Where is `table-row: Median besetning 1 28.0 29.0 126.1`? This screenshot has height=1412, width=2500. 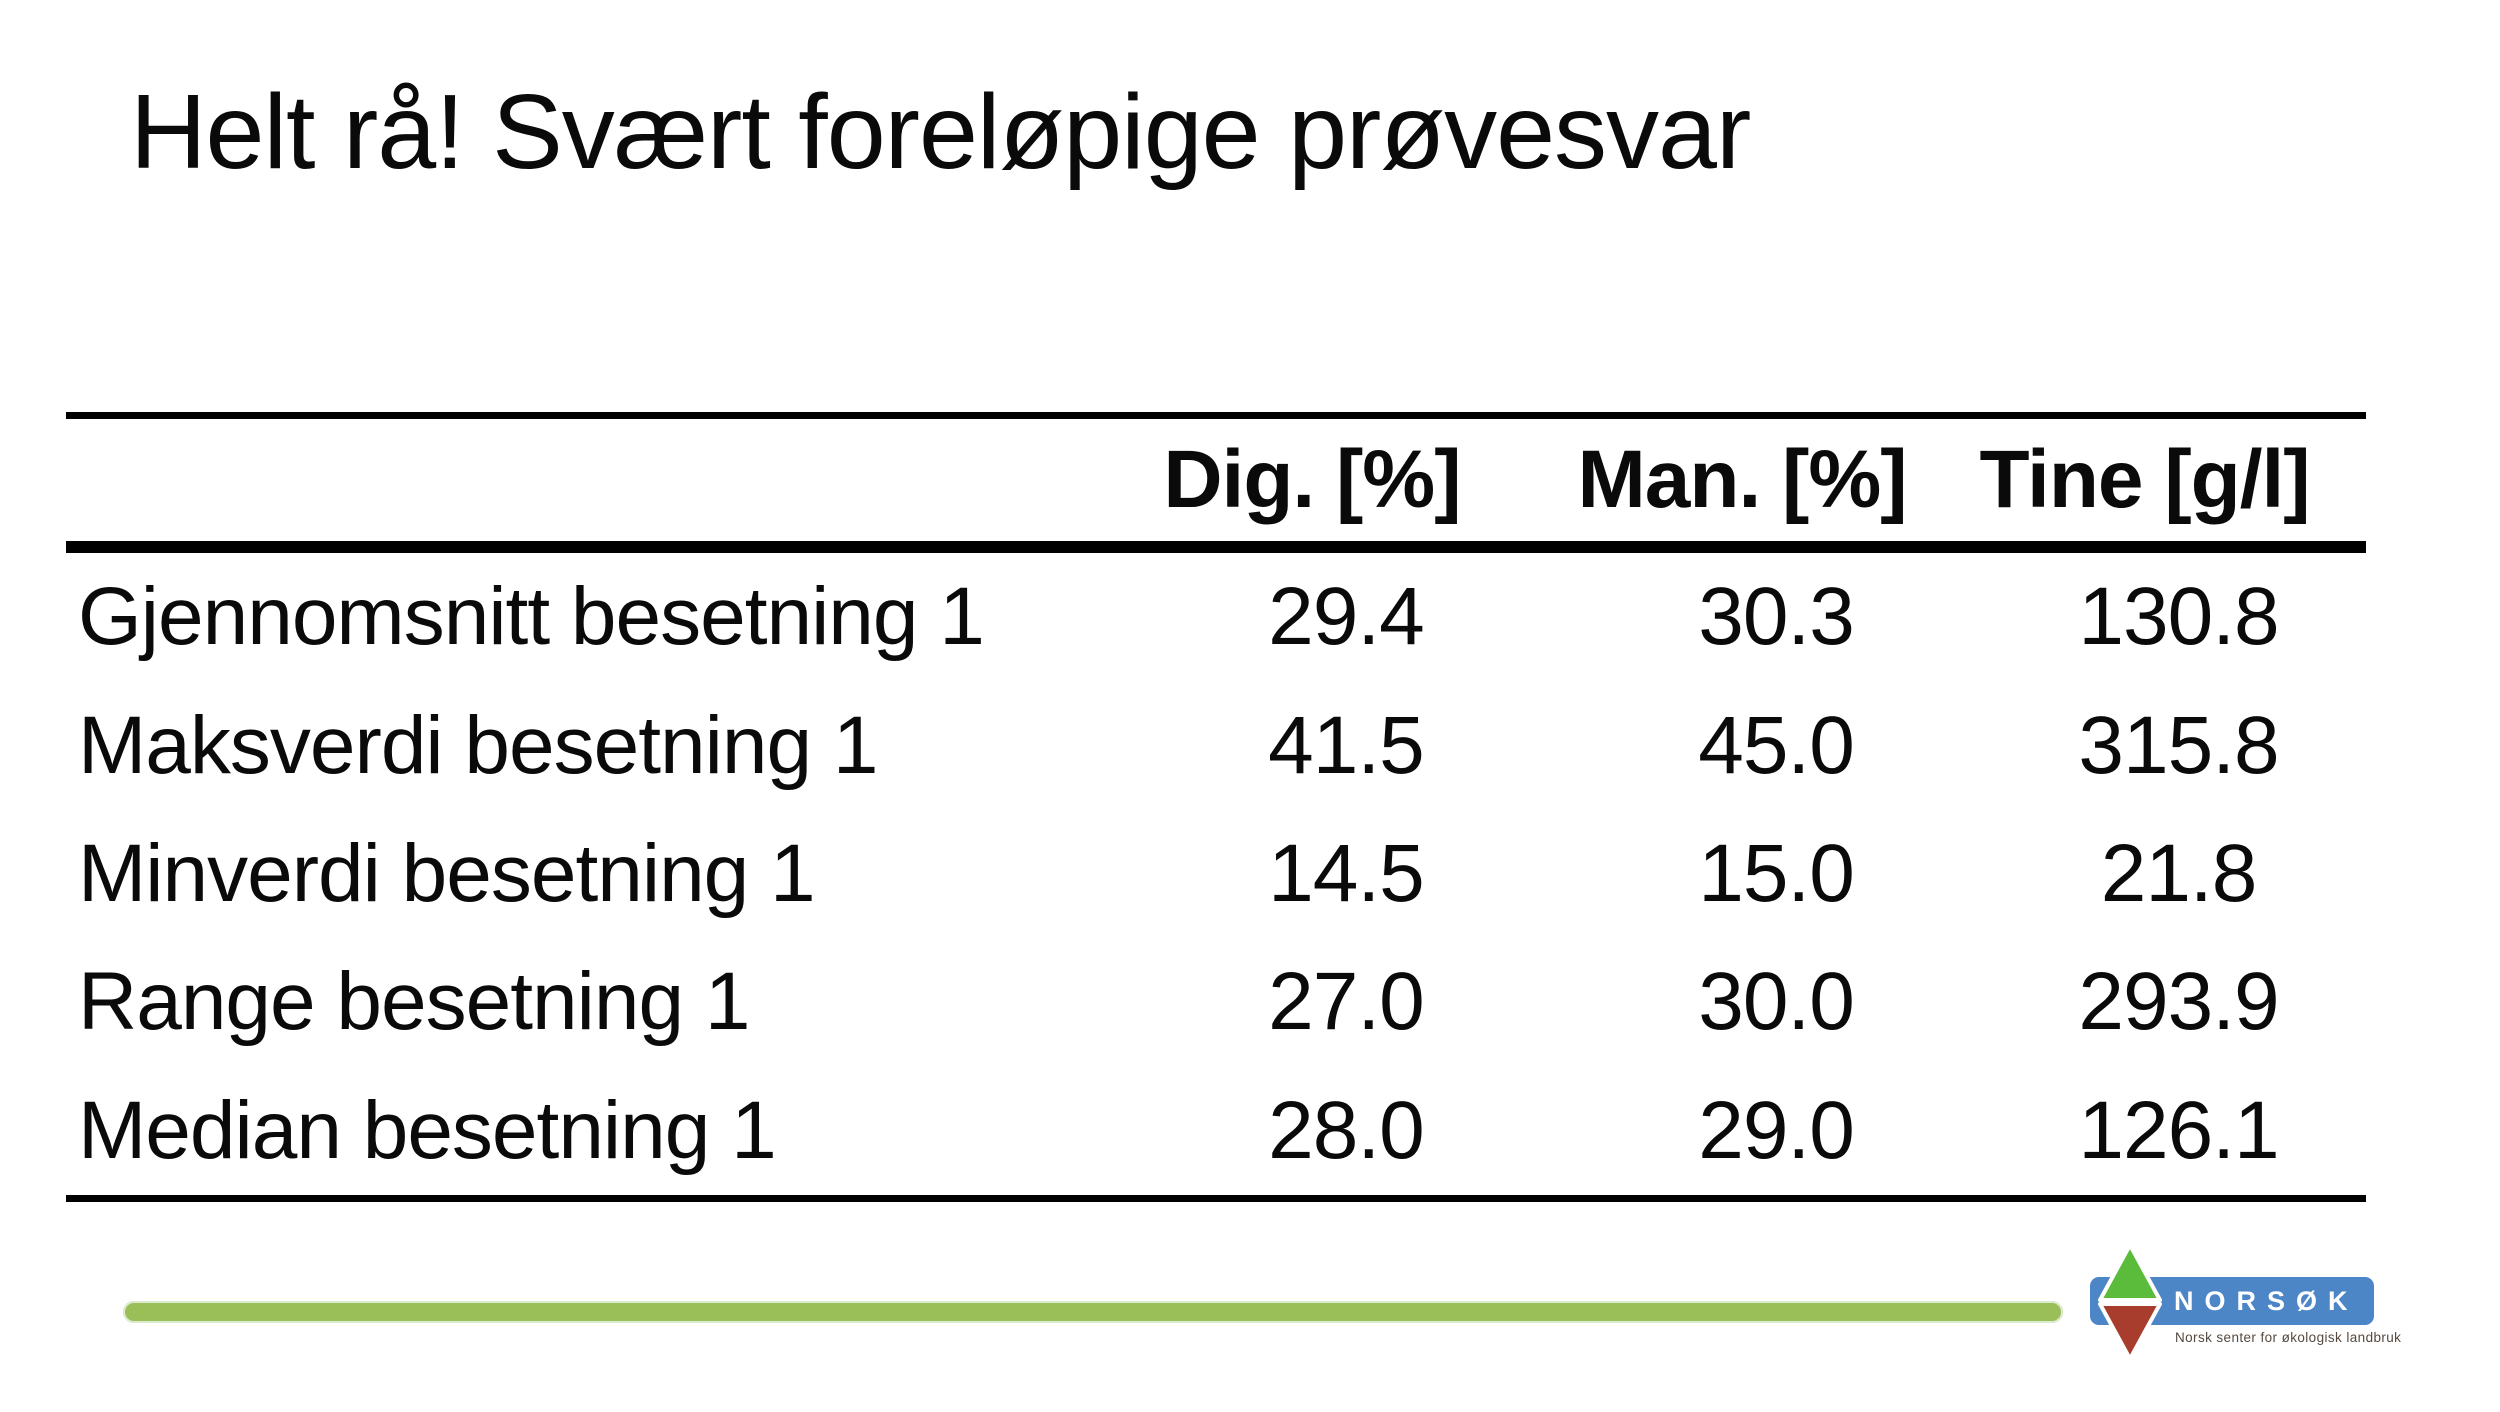 table-row: Median besetning 1 28.0 29.0 126.1 is located at coordinates (1216, 1131).